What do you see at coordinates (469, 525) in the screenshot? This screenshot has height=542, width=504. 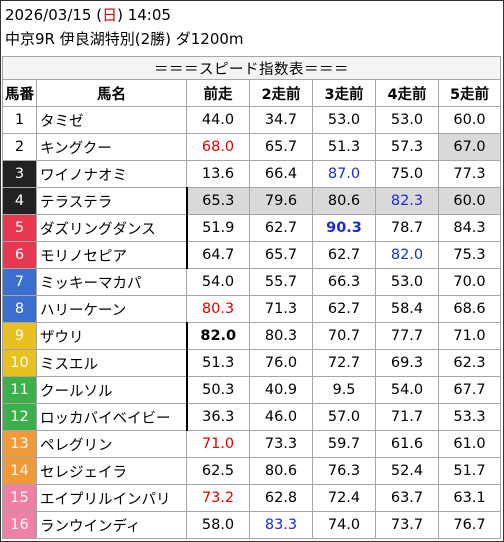 I see `speed-index-value: 76.7` at bounding box center [469, 525].